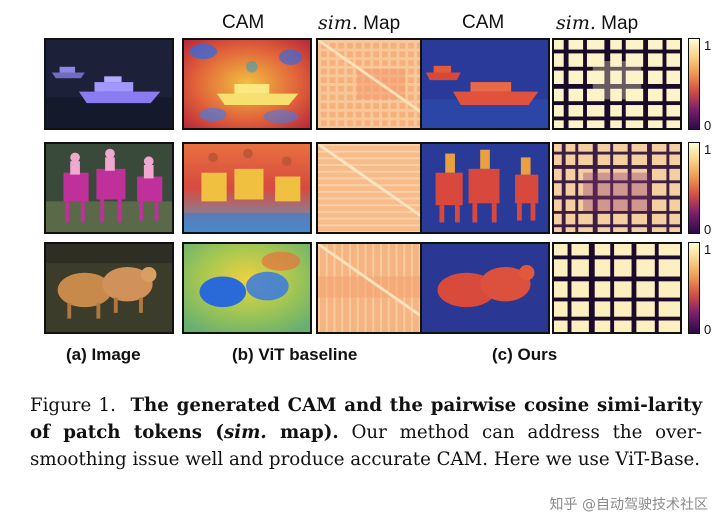  What do you see at coordinates (485, 188) in the screenshot?
I see `cam-ours-horses` at bounding box center [485, 188].